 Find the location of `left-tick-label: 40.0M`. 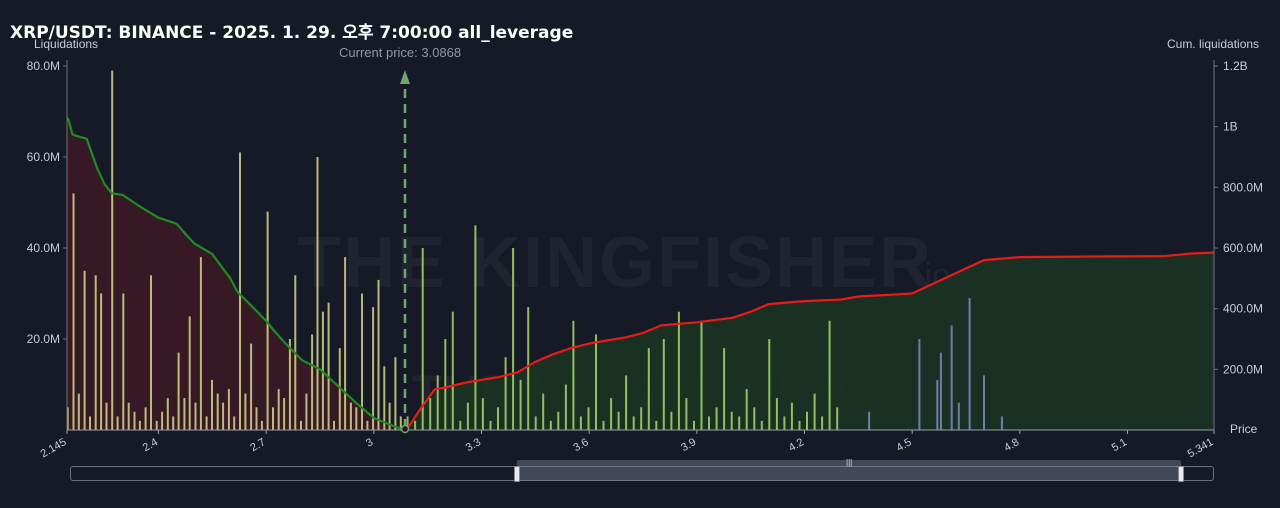

left-tick-label: 40.0M is located at coordinates (43, 248).